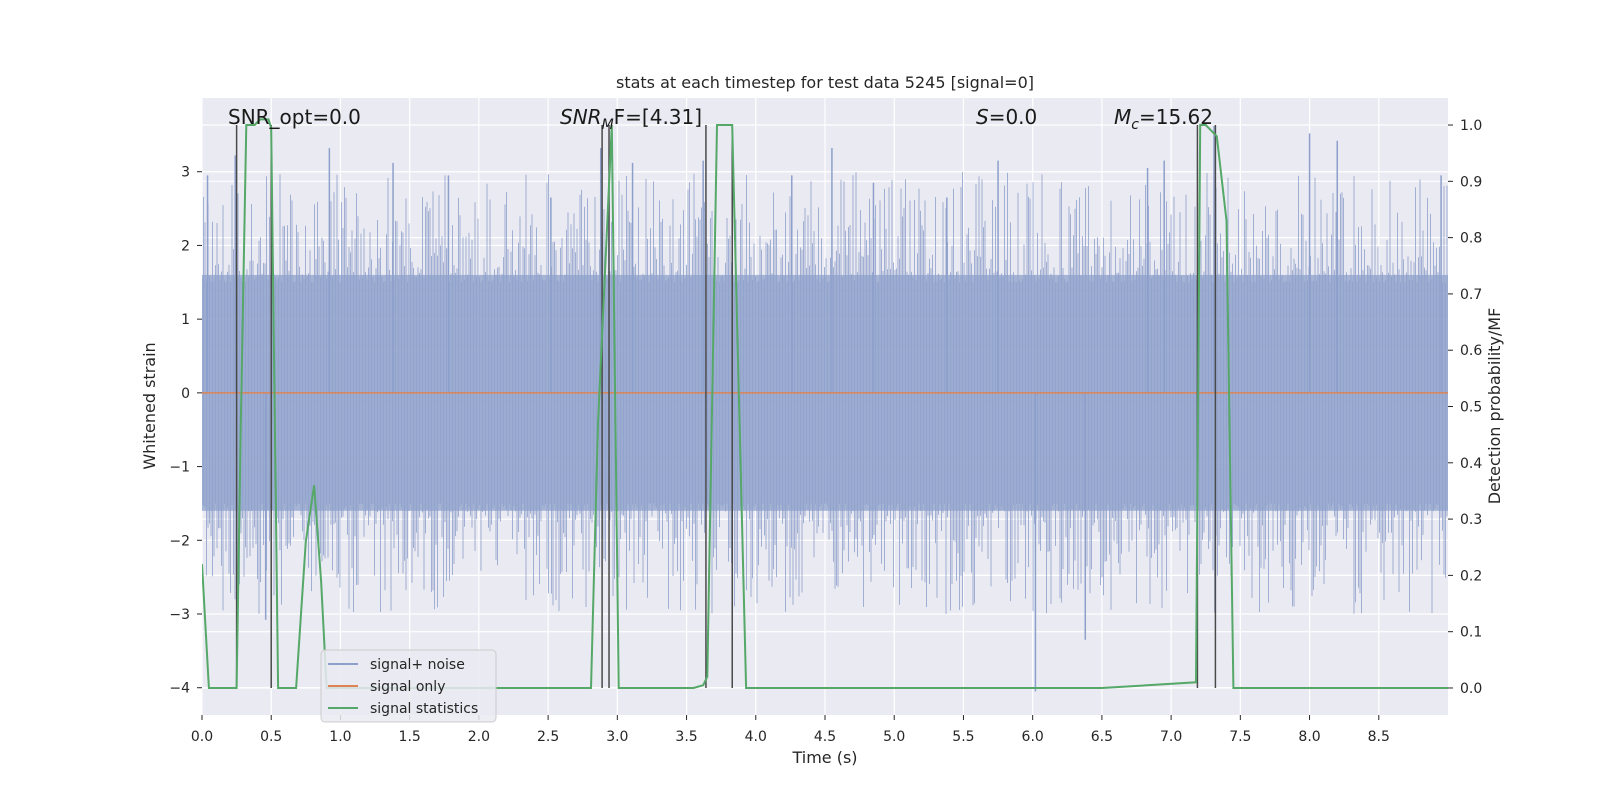  I want to click on y2-tick-label: 0.8, so click(1471, 239).